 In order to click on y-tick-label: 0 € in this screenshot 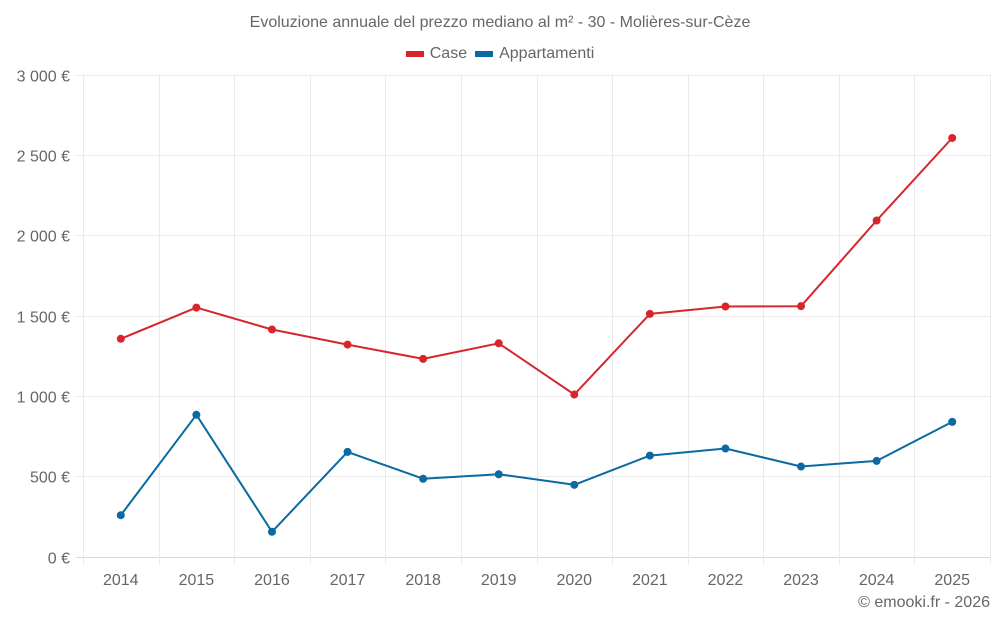, I will do `click(59, 559)`.